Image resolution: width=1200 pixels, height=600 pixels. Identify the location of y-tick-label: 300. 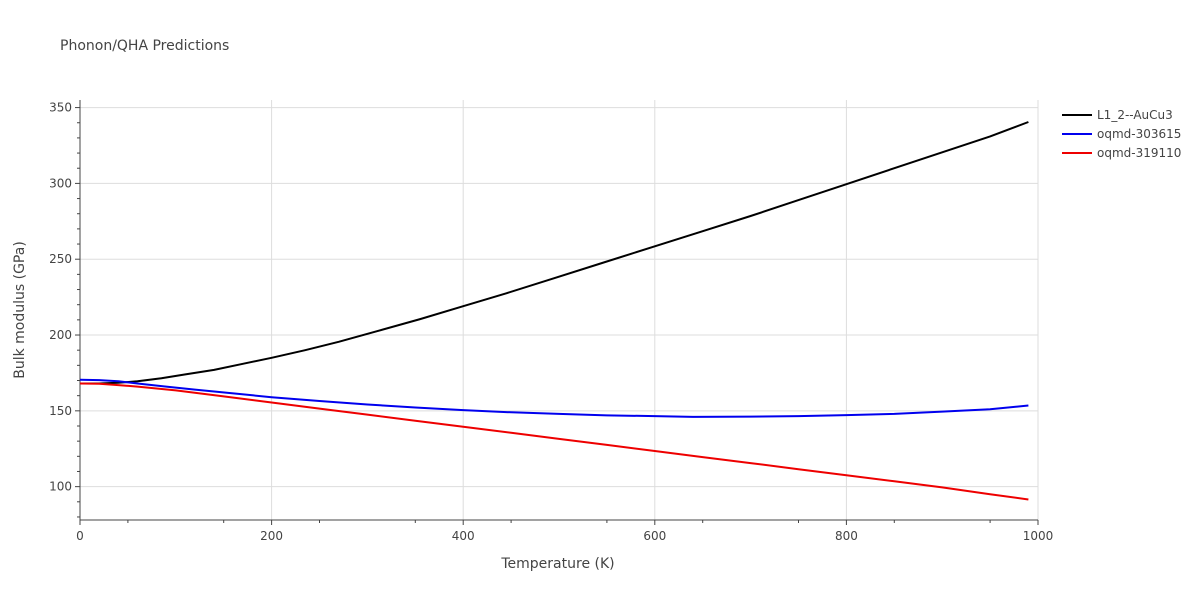
(60, 183).